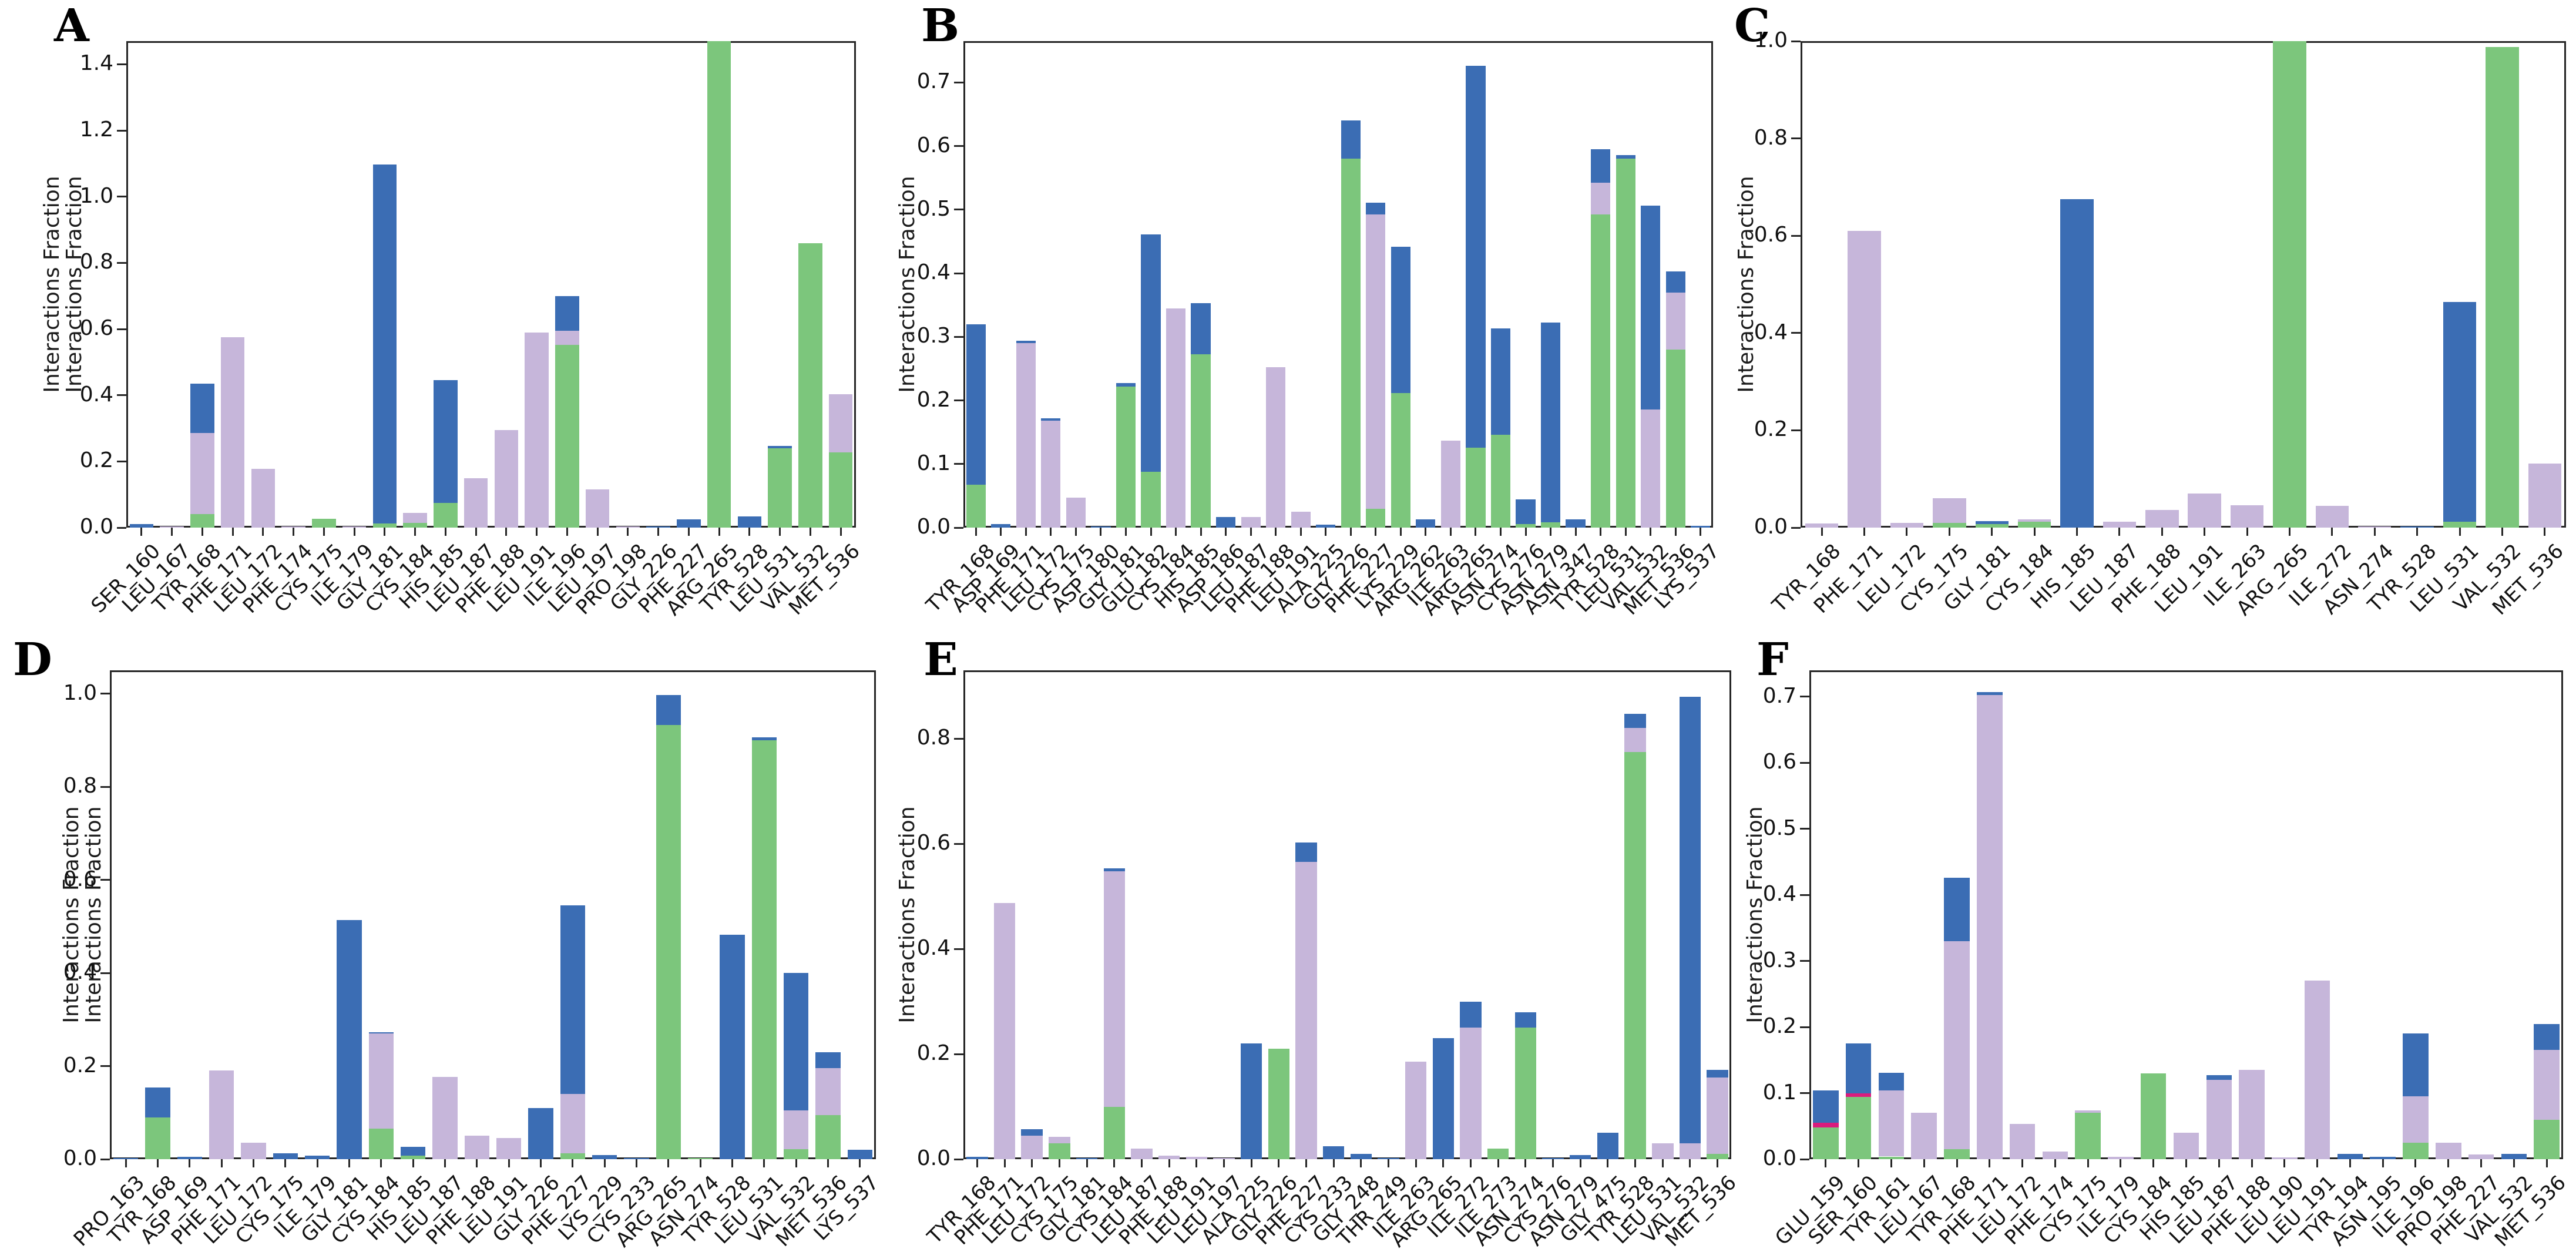 The image size is (2576, 1252). What do you see at coordinates (1746, 284) in the screenshot?
I see `y-axis-label-c: Interactions Fraction` at bounding box center [1746, 284].